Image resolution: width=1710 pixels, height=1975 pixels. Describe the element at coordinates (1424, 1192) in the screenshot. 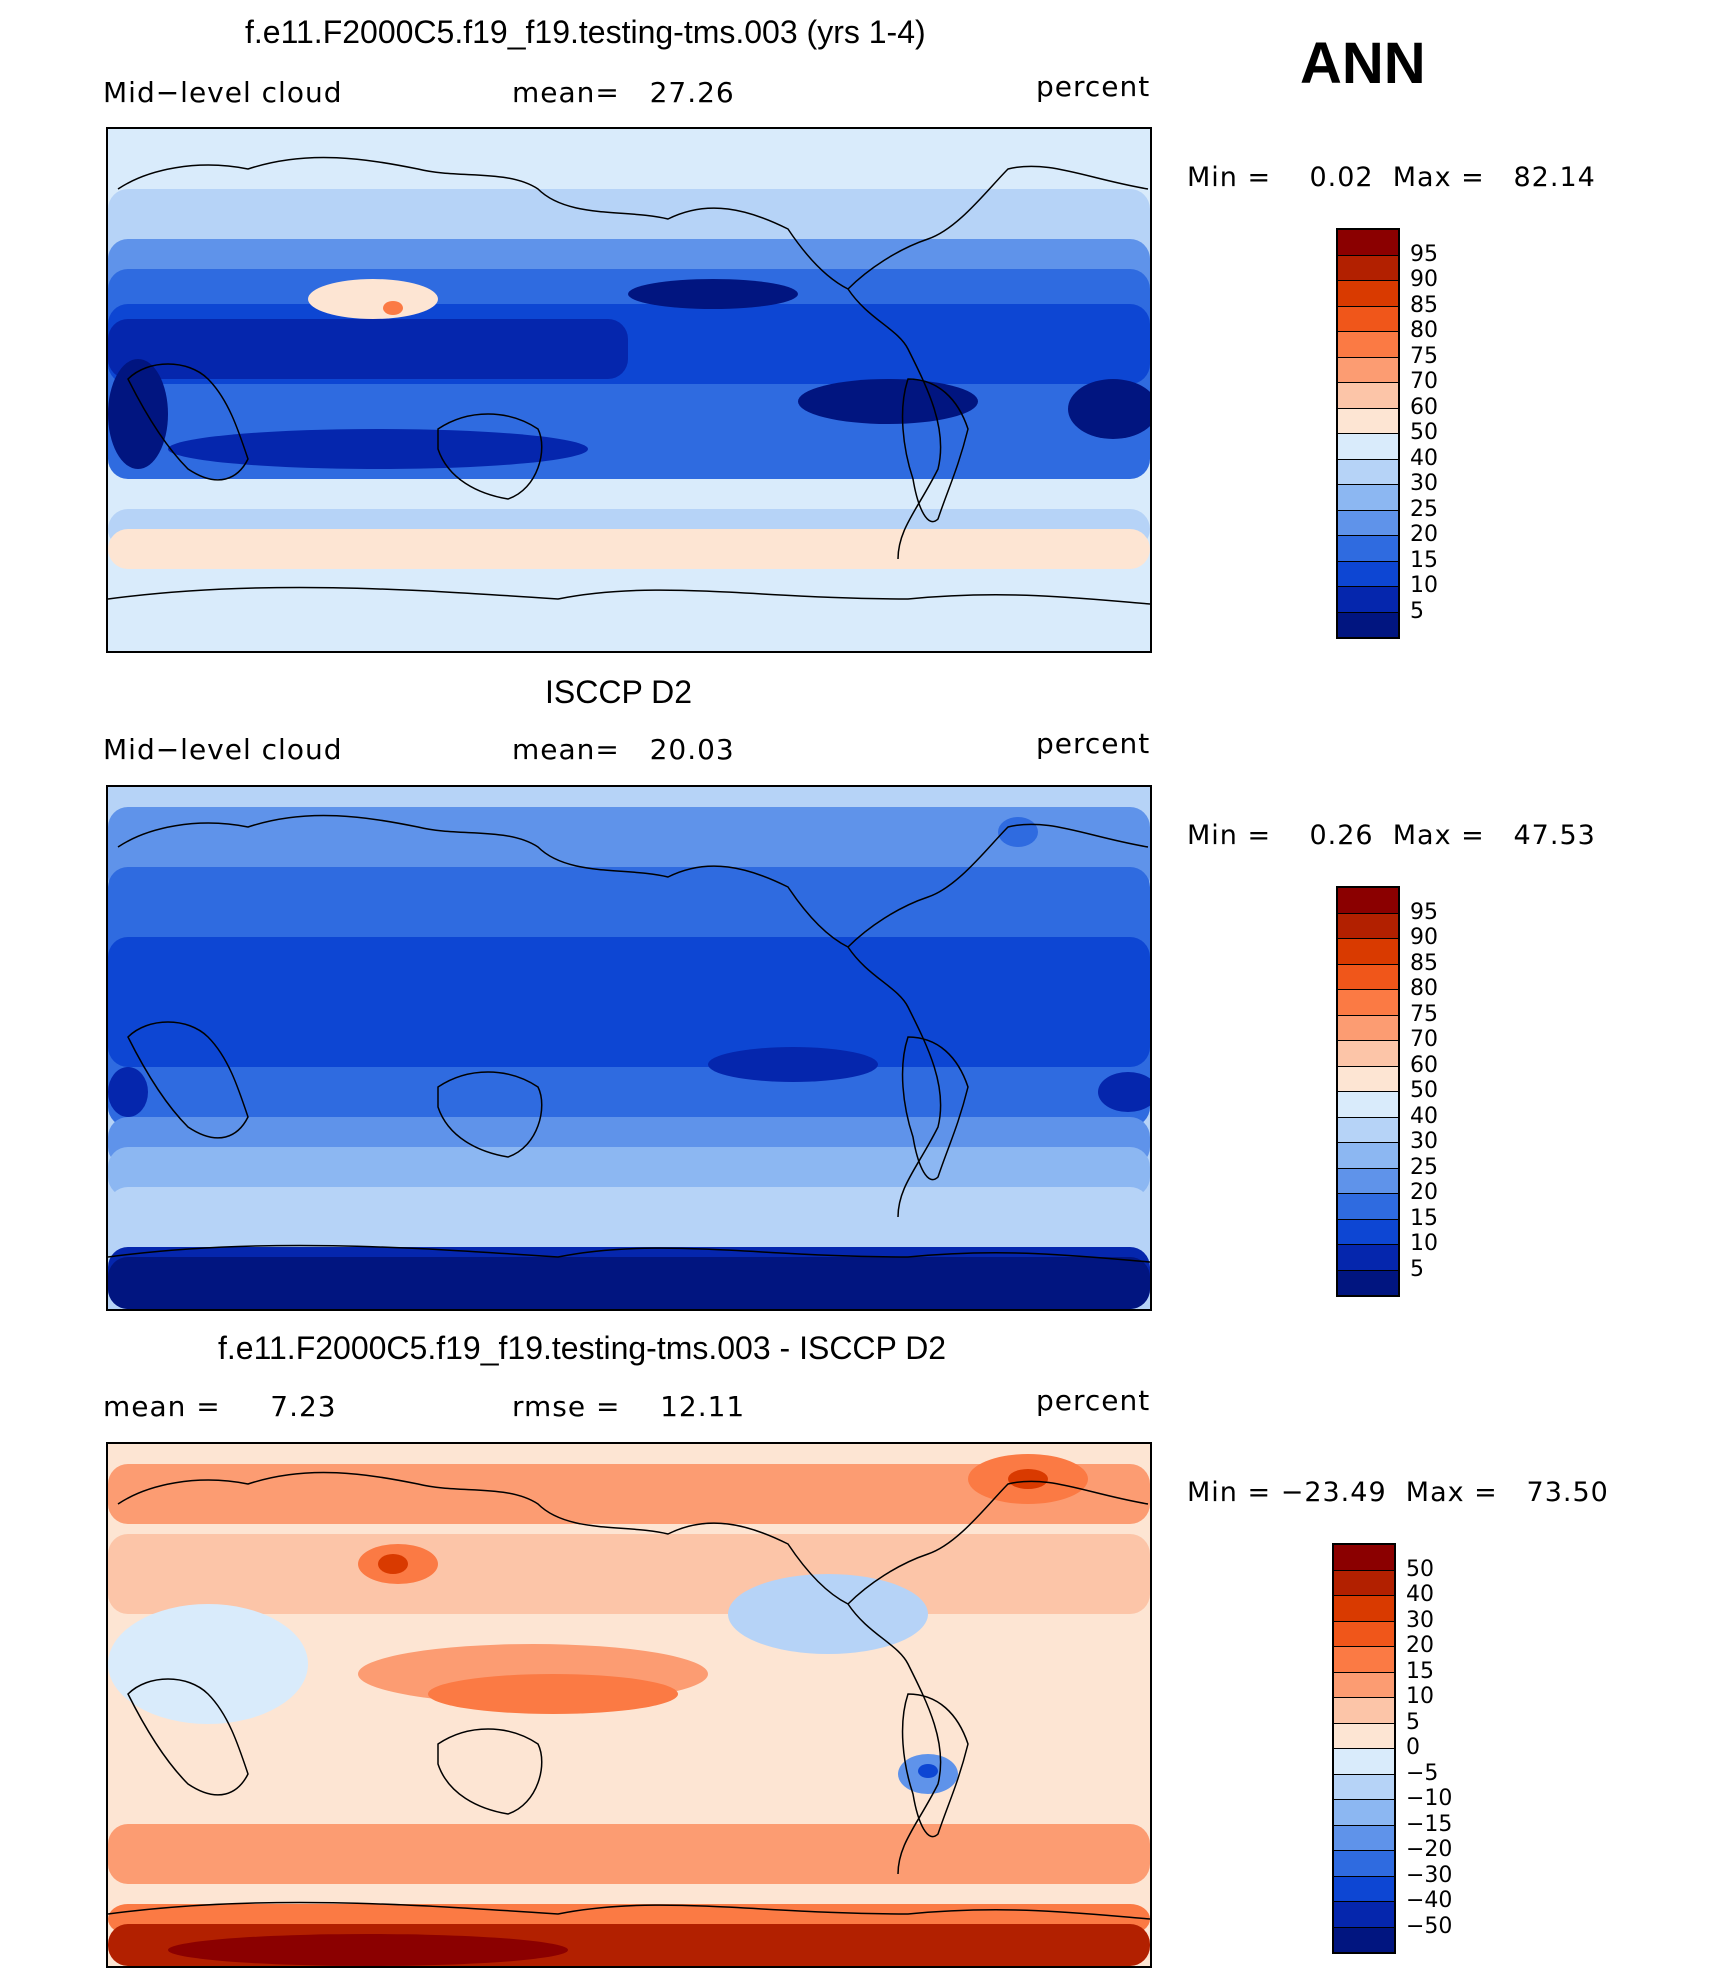

I see `colorbar-tick-label: 20` at that location.